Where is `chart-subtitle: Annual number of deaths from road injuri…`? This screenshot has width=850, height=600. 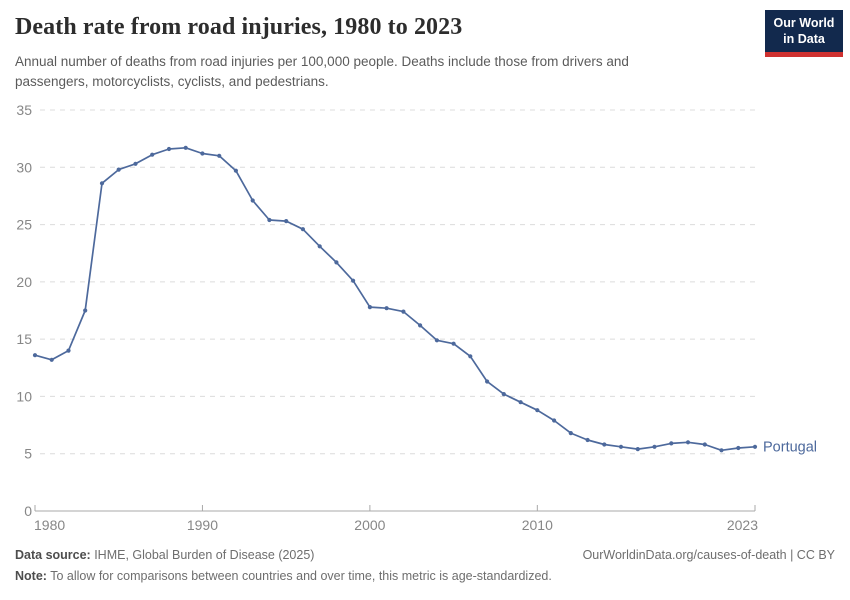
chart-subtitle: Annual number of deaths from road injuri… is located at coordinates (322, 71).